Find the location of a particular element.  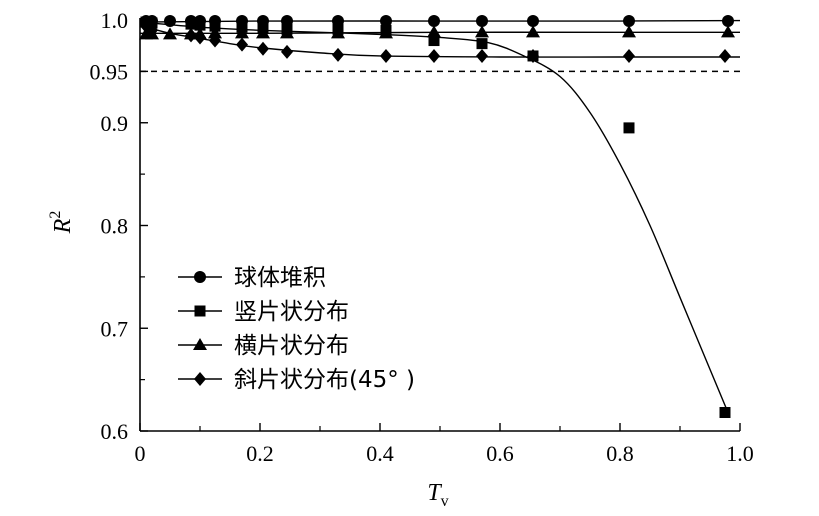

y-axis-ticks: 0.6 0.7 0.8 0.9 0.95 1.0 is located at coordinates (119, 226).